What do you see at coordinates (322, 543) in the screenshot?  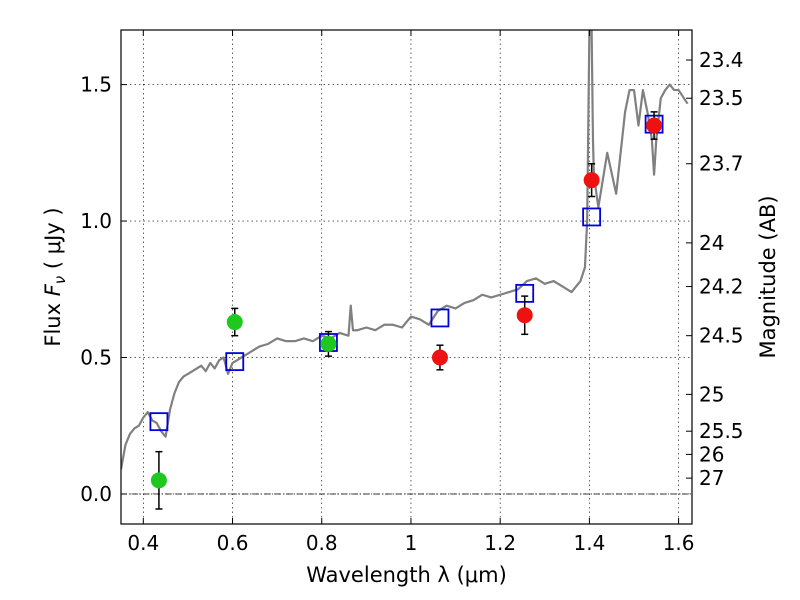 I see `x-tick-label: 0.8` at bounding box center [322, 543].